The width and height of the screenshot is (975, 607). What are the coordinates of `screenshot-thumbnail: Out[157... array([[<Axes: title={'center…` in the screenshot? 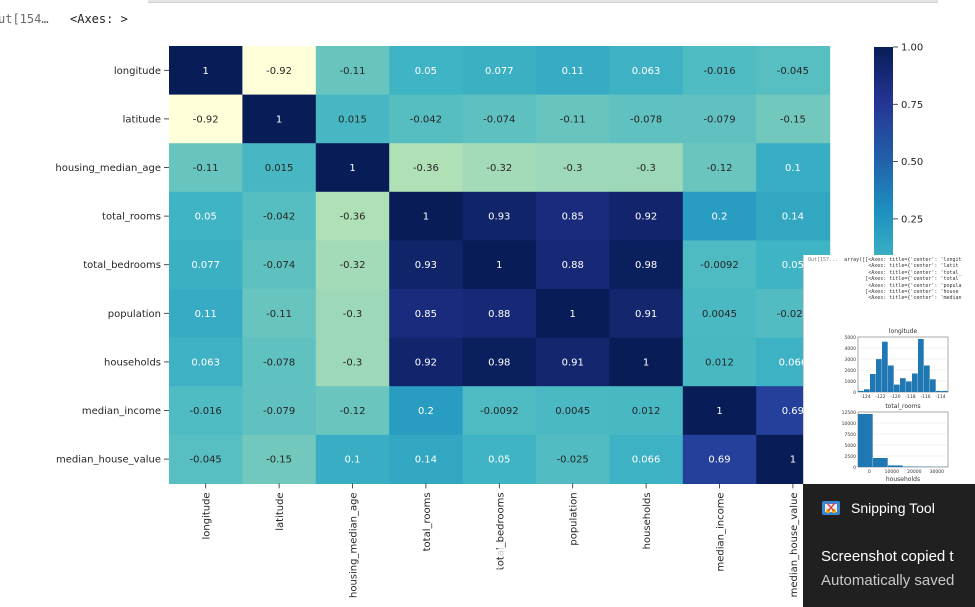 It's located at (889, 369).